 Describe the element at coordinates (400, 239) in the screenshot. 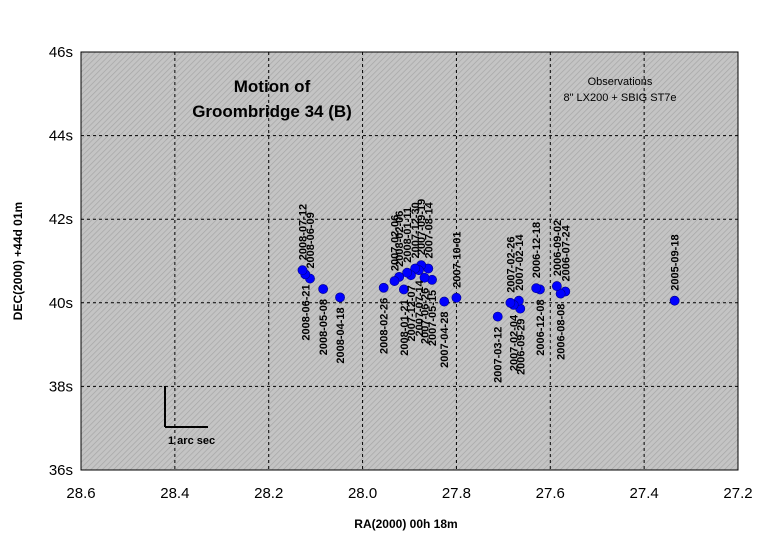

I see `point-label: 2008-02-06` at that location.